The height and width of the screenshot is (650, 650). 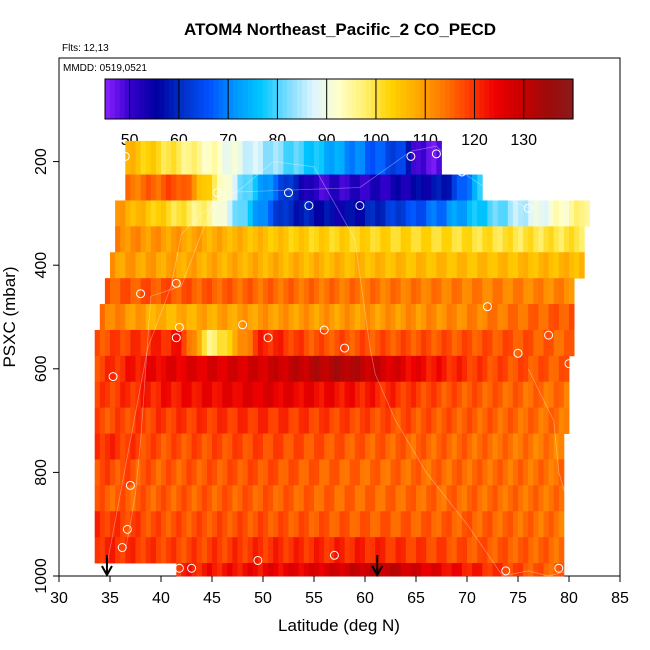 What do you see at coordinates (107, 571) in the screenshot?
I see `arrow-head` at bounding box center [107, 571].